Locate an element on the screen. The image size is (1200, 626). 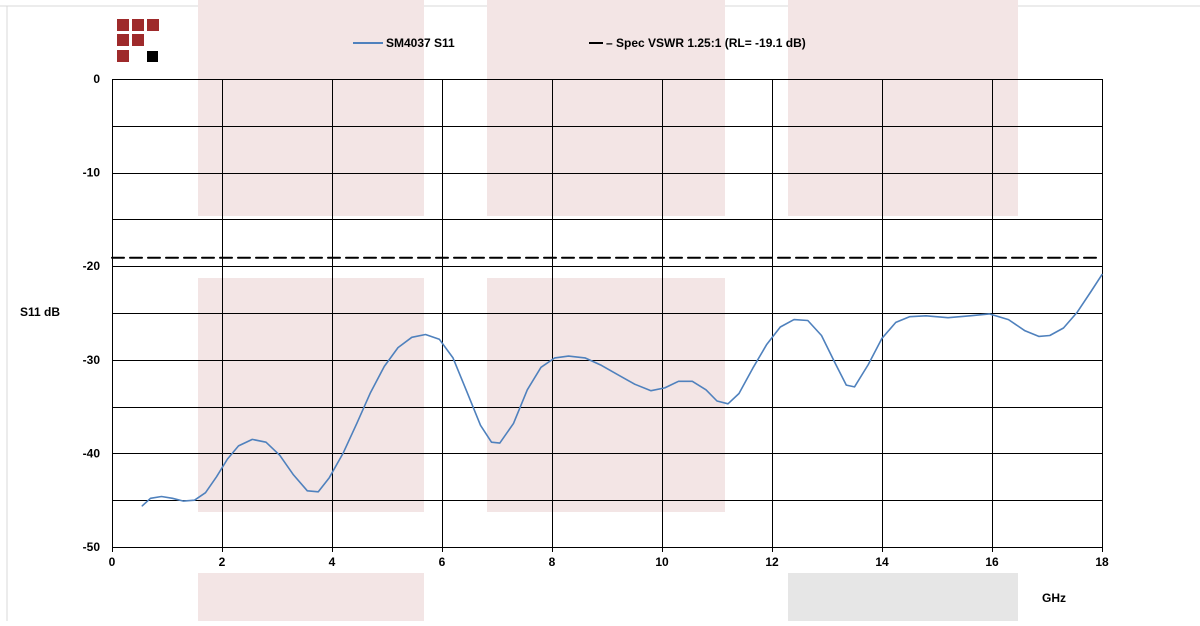
x-tick-label: 18 is located at coordinates (1102, 562).